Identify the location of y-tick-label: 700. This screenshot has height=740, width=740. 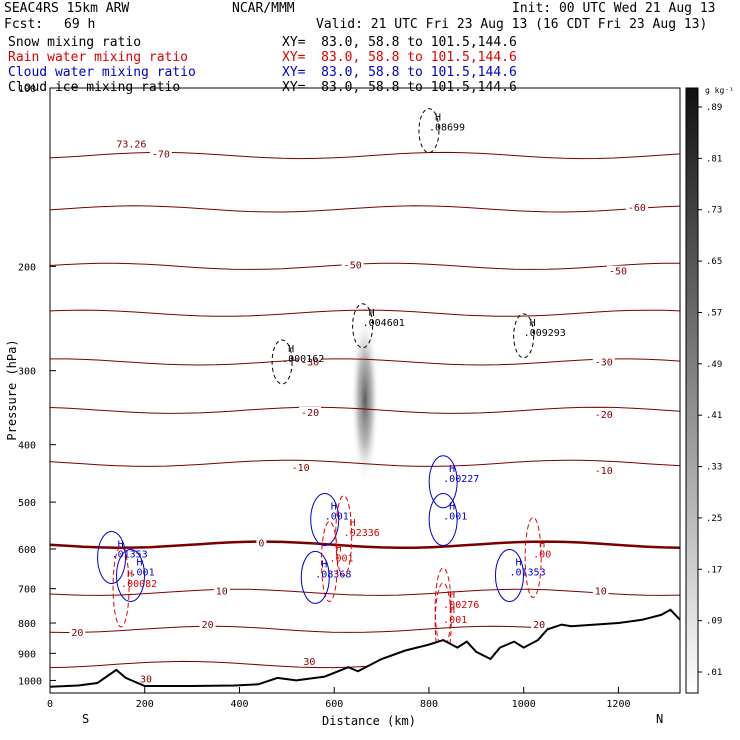
(27, 590).